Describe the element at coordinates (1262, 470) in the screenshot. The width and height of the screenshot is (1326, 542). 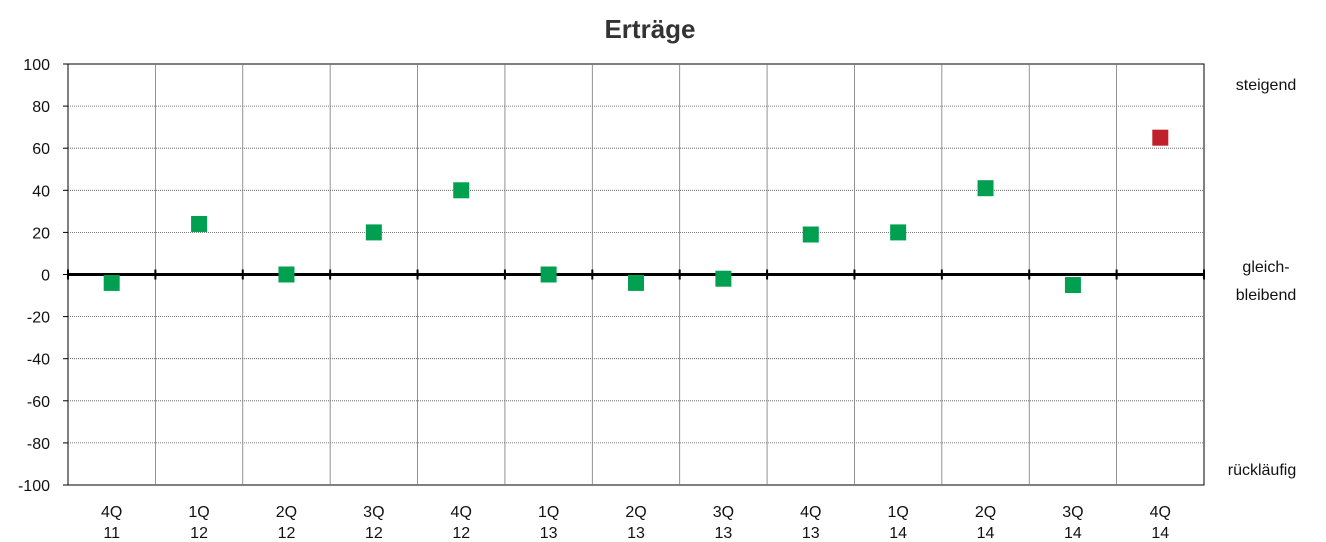
I see `right-label-ruecklaeufig: rückläufig` at that location.